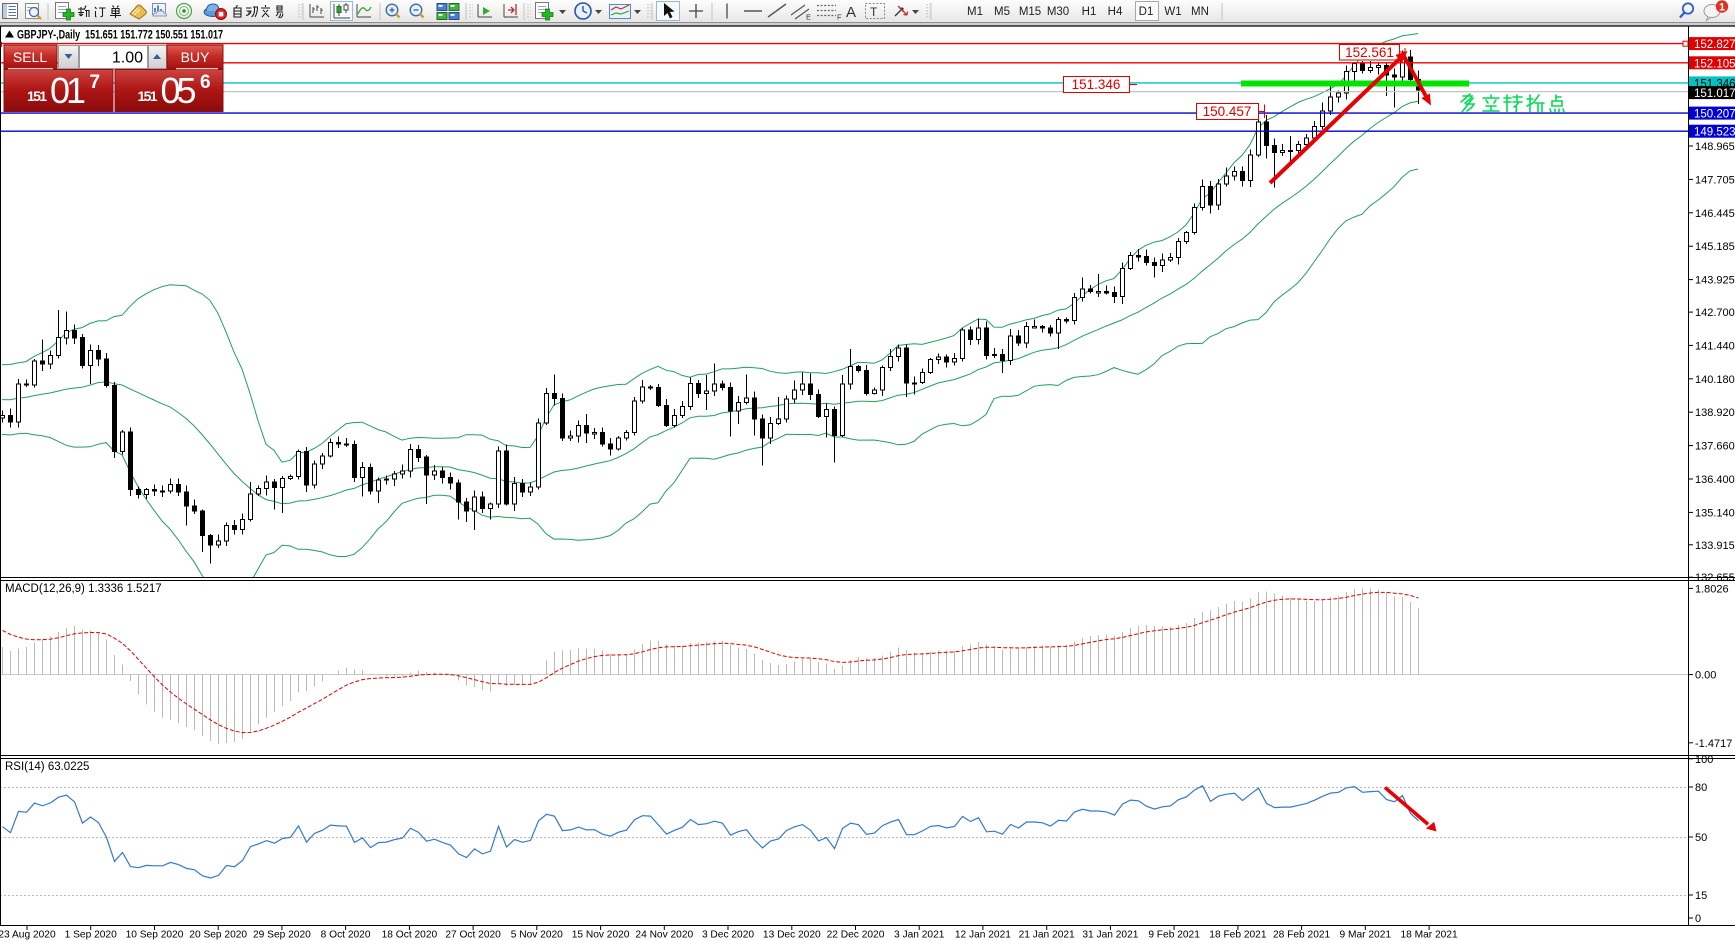  Describe the element at coordinates (601, 935) in the screenshot. I see `svg-text: 15 Nov 2020` at that location.